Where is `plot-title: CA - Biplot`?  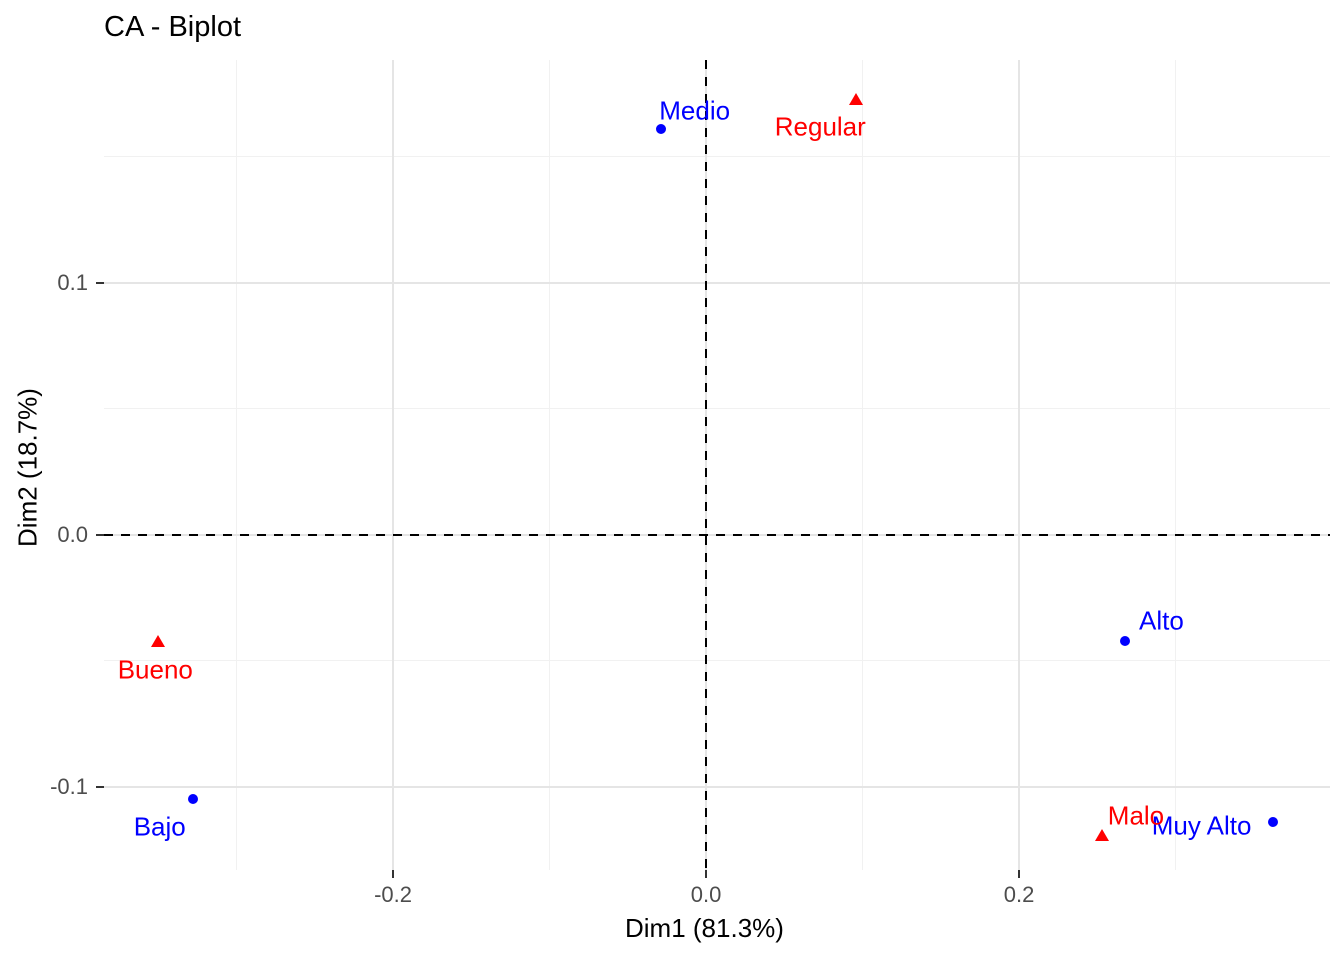 plot-title: CA - Biplot is located at coordinates (172, 27).